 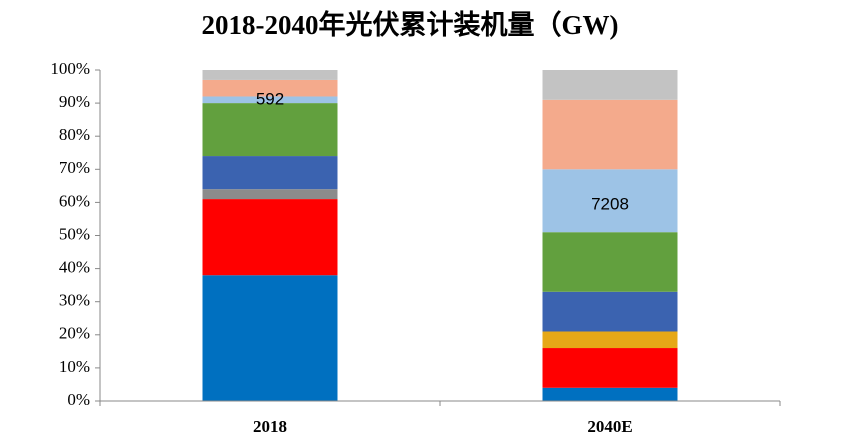 I want to click on x-tick-label: 2018, so click(x=270, y=426).